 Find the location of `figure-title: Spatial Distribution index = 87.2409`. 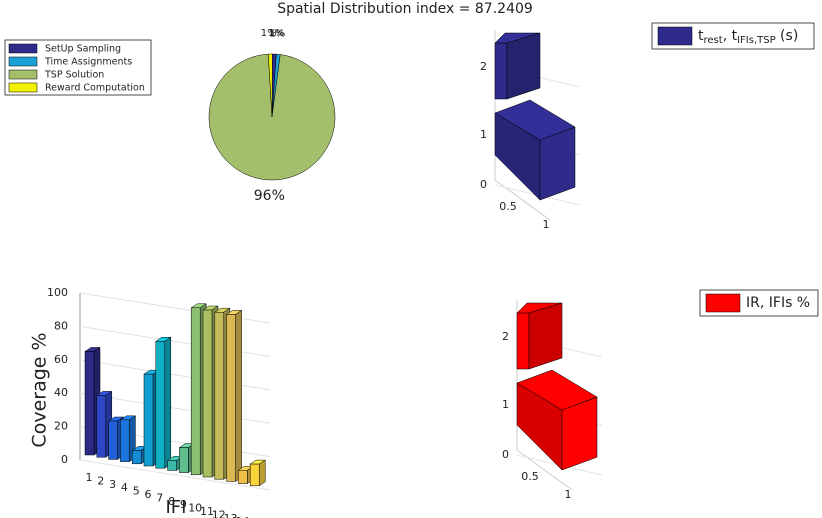

figure-title: Spatial Distribution index = 87.2409 is located at coordinates (405, 9).